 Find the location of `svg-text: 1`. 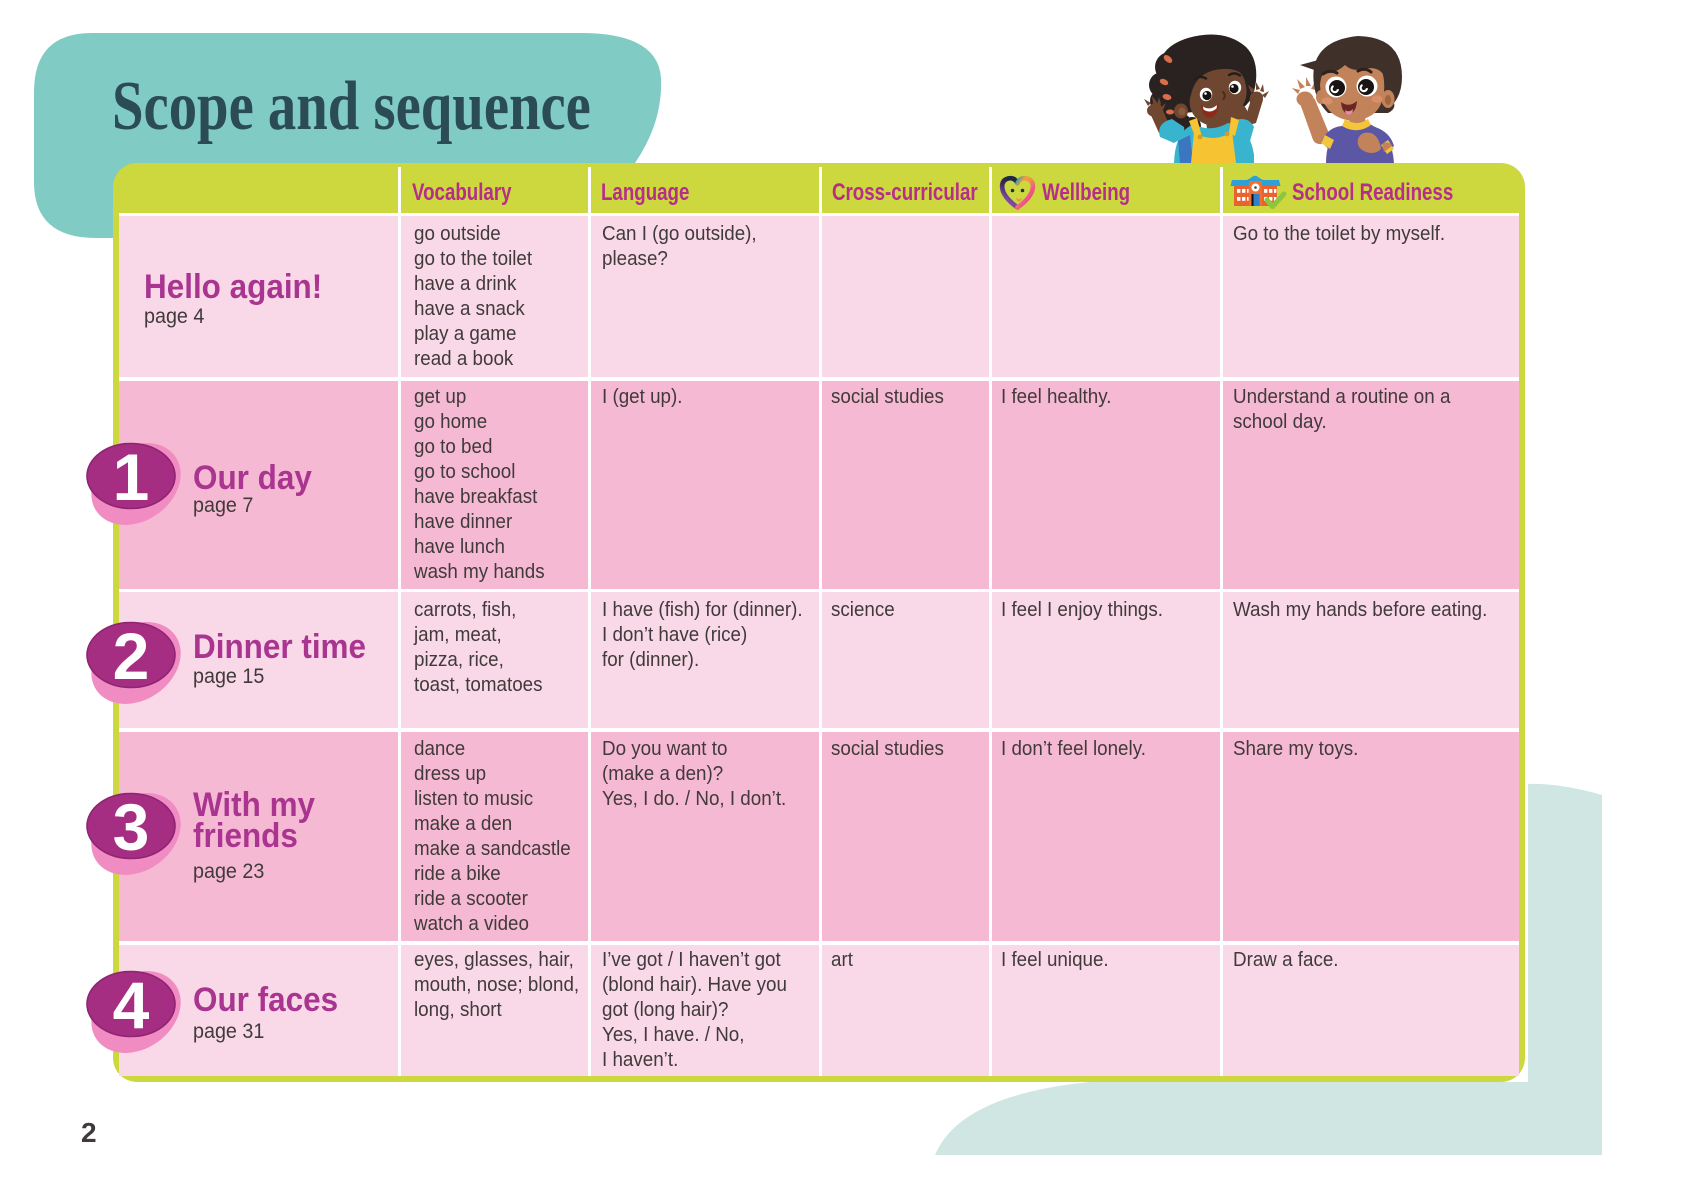

svg-text: 1 is located at coordinates (131, 477).